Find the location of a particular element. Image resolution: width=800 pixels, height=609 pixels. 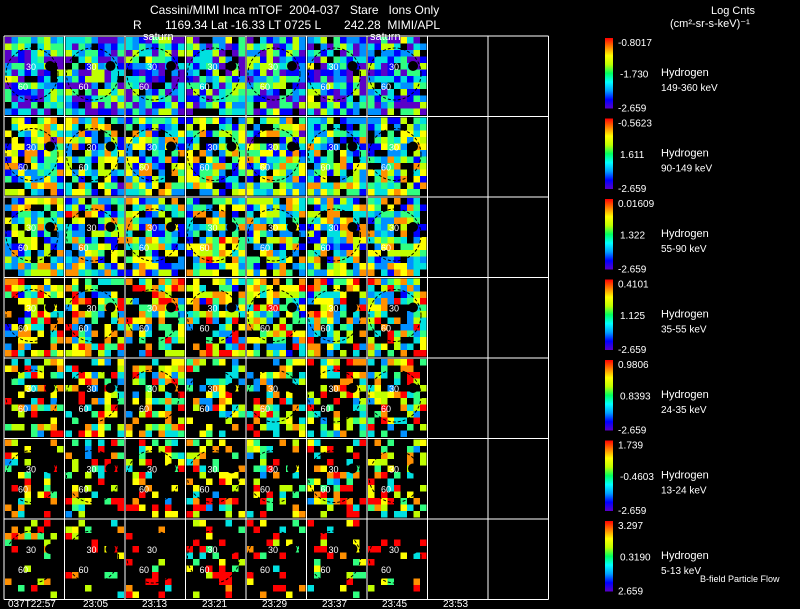

colorbar-min: -2.659 is located at coordinates (632, 109).